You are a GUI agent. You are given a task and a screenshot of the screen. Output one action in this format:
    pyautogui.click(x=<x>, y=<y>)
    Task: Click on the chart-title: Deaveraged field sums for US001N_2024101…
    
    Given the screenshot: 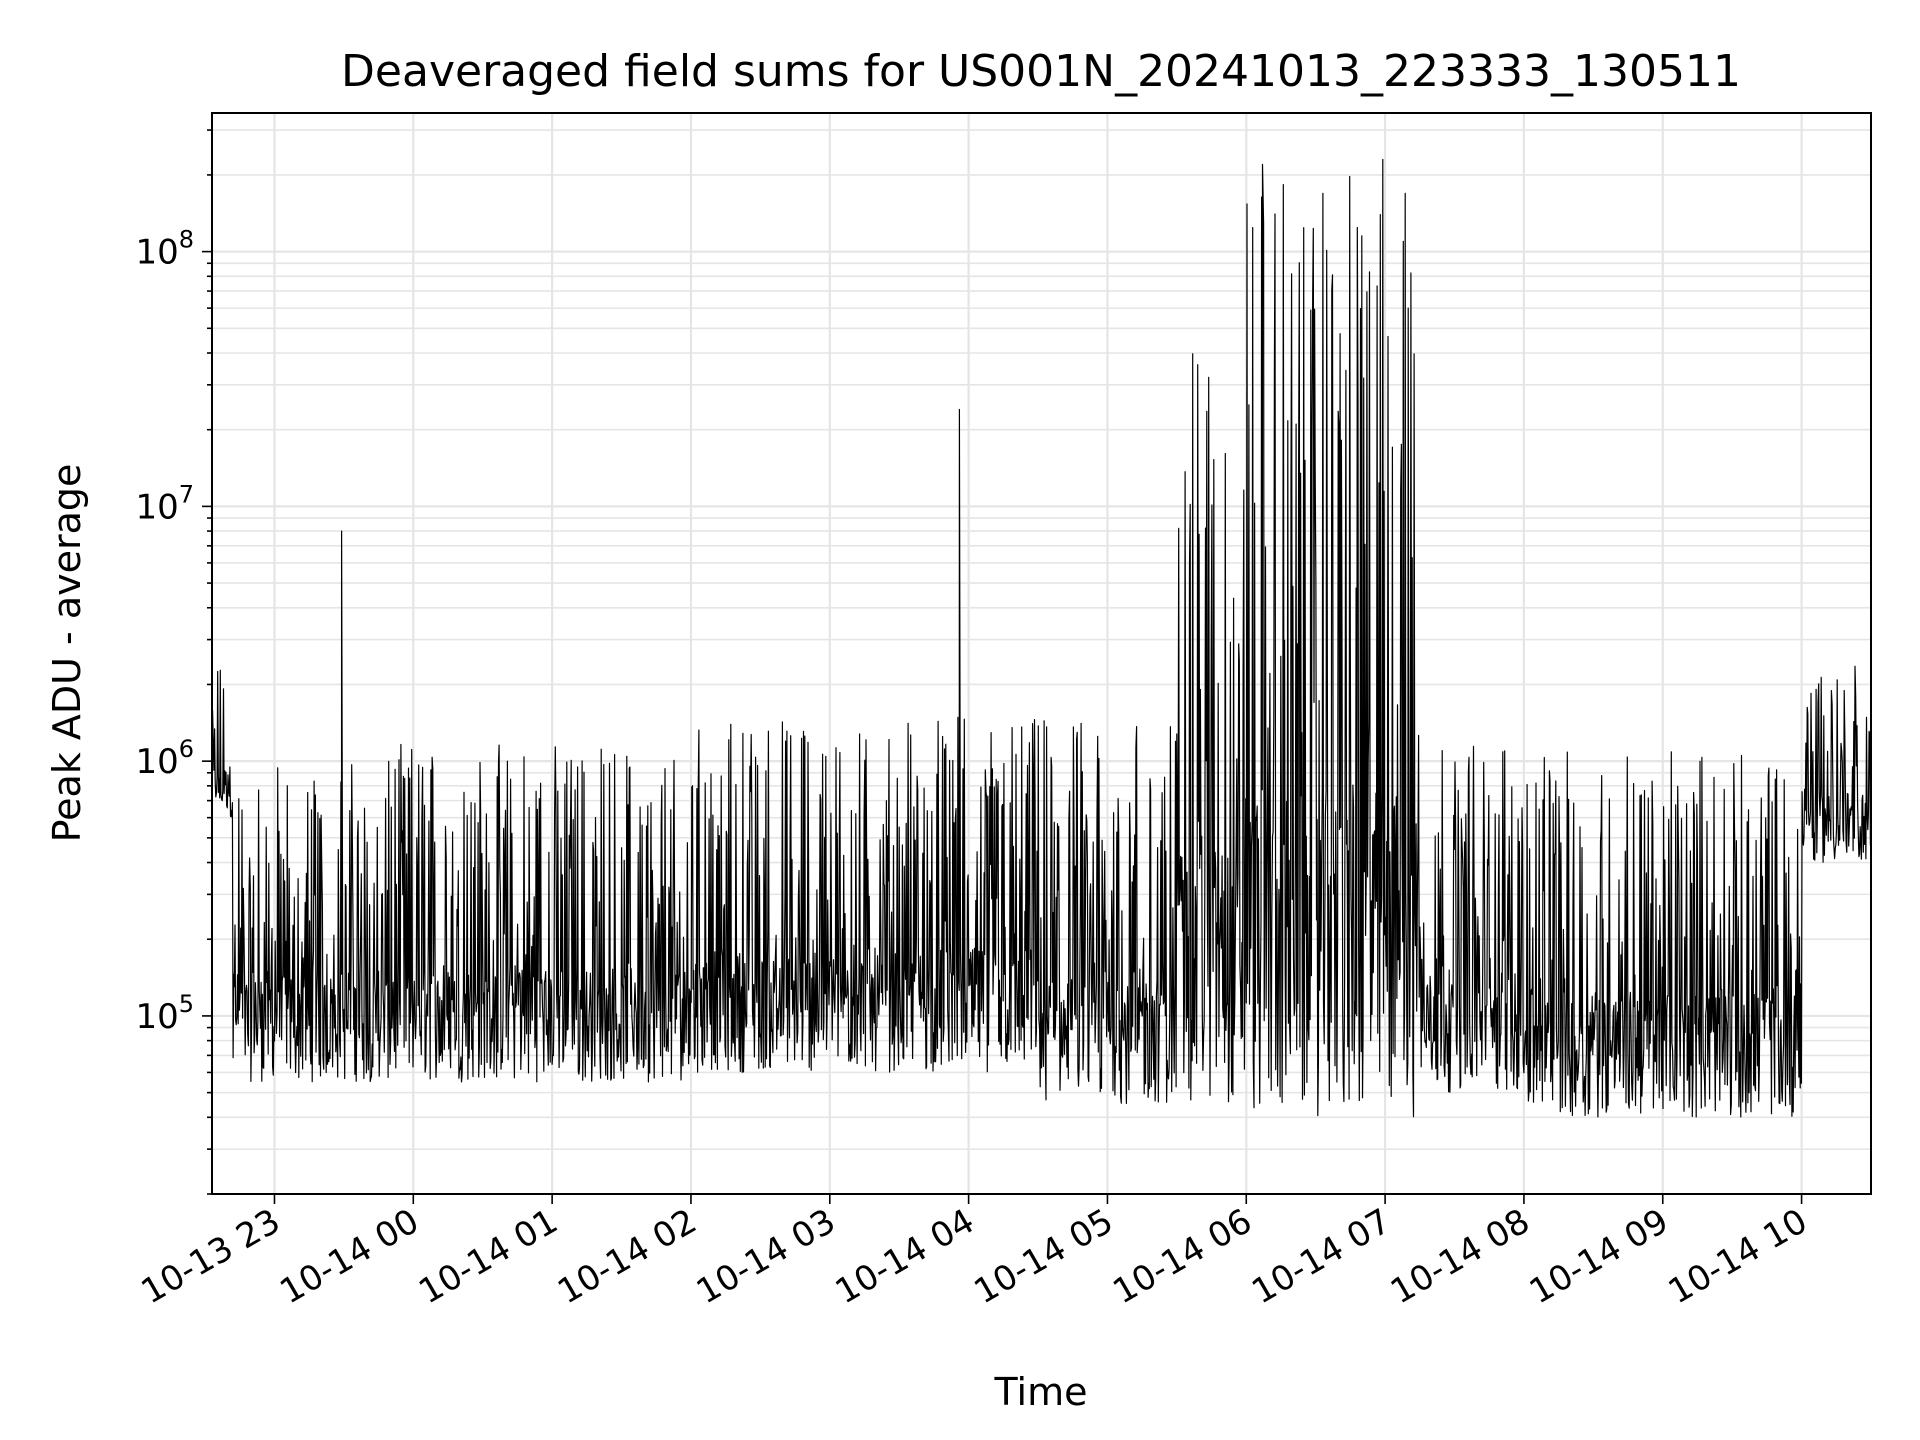 What is the action you would take?
    pyautogui.click(x=1041, y=71)
    